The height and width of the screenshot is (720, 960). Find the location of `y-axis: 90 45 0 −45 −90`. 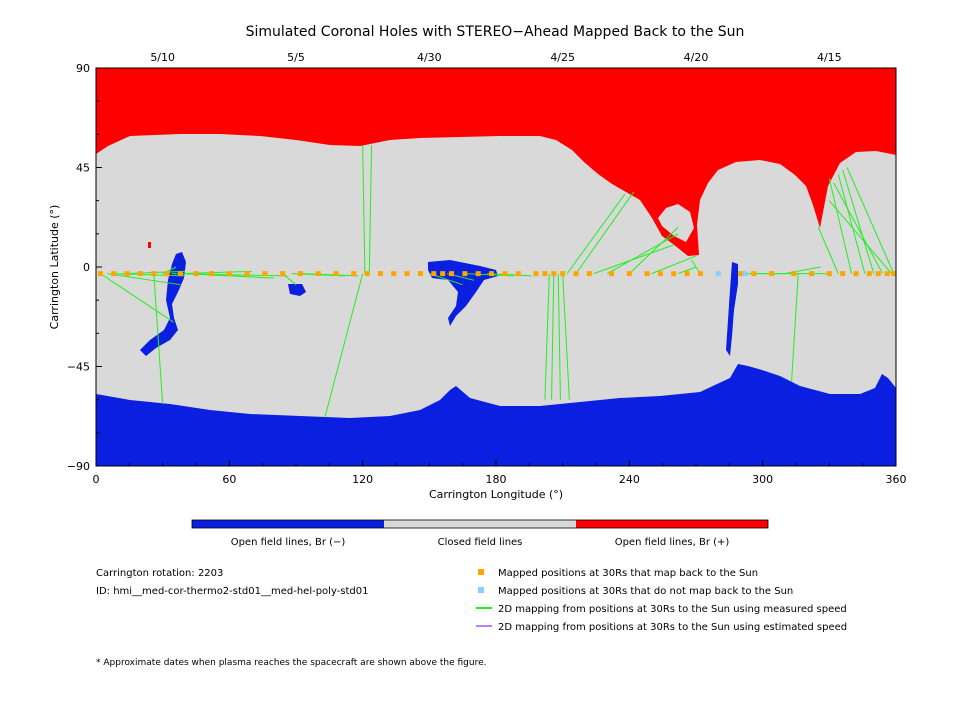

y-axis: 90 45 0 −45 −90 is located at coordinates (84, 267).